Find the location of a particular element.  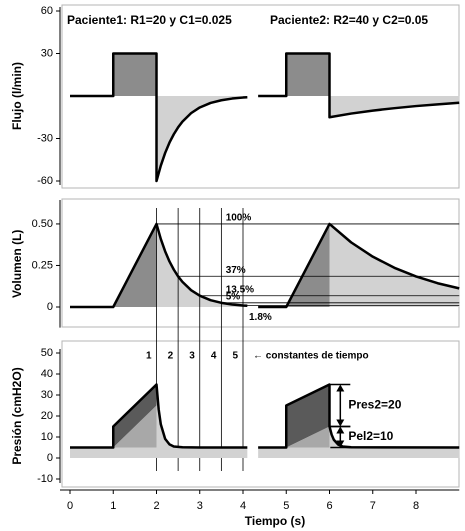

resistive-area is located at coordinates (135, 416).